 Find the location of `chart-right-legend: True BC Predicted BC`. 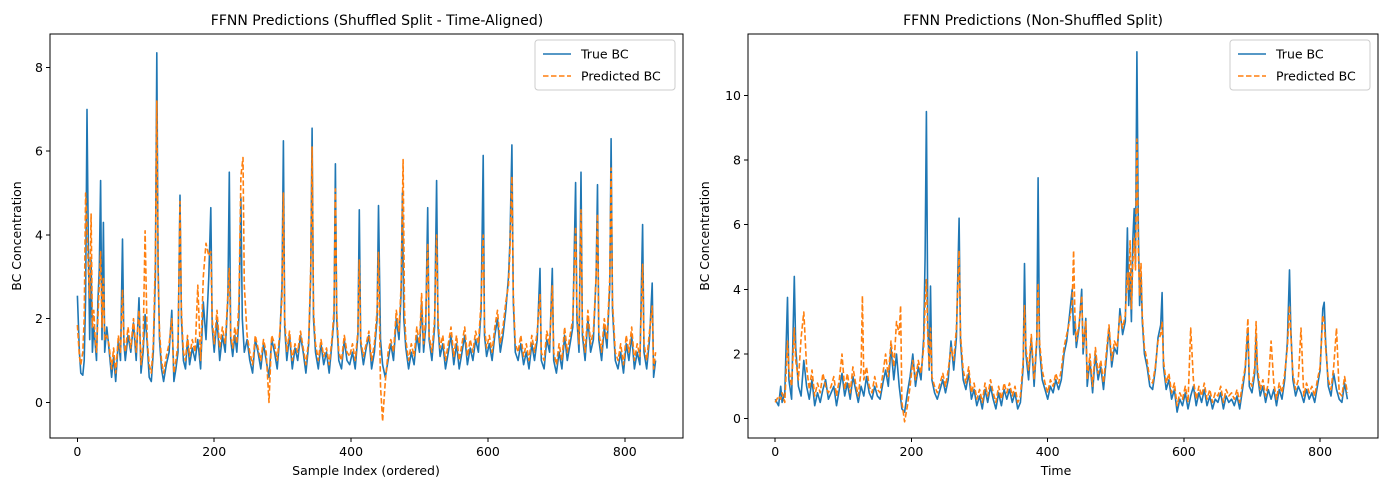

chart-right-legend: True BC Predicted BC is located at coordinates (1300, 65).